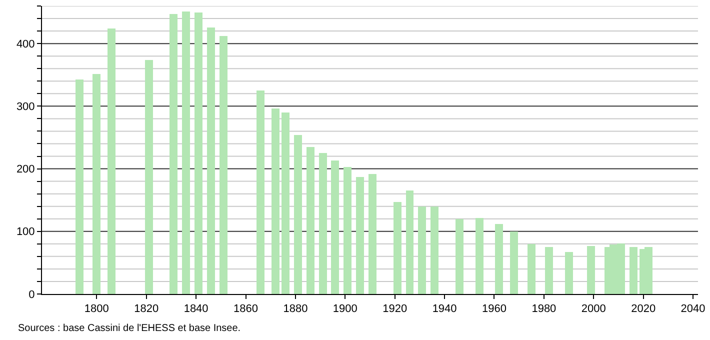 Image resolution: width=710 pixels, height=340 pixels. Describe the element at coordinates (196, 309) in the screenshot. I see `x-tick-label: 1840` at that location.